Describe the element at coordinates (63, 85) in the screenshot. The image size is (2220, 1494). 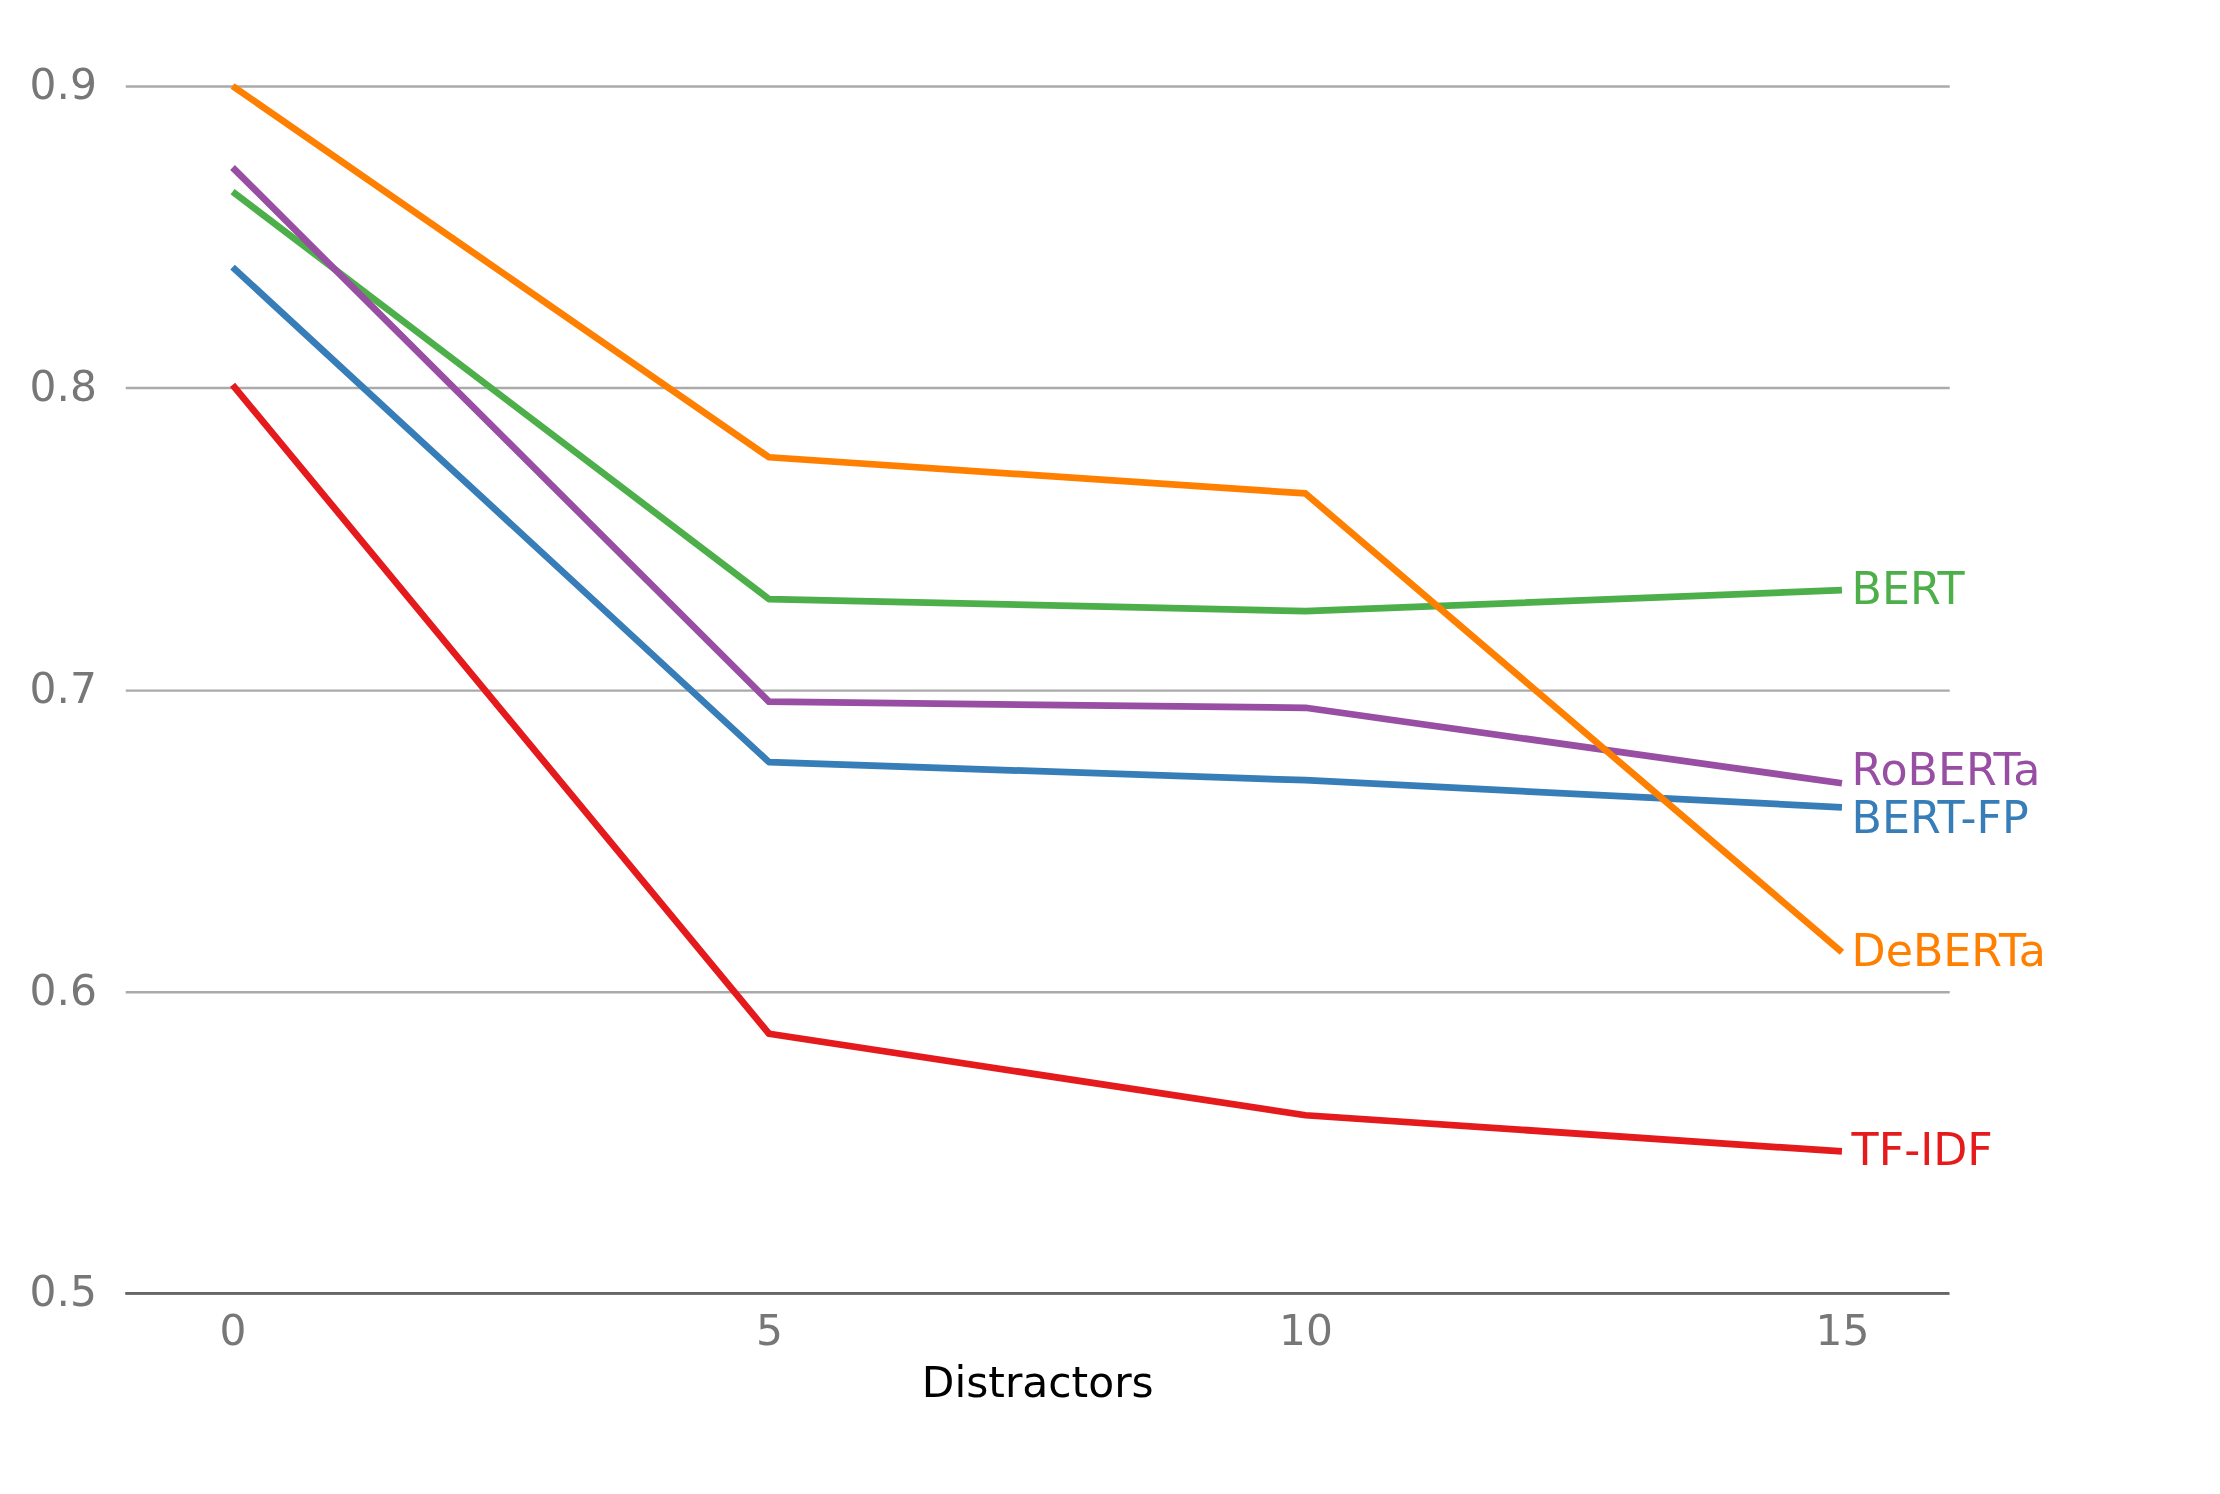
I see `y-tick-label: 0.9` at that location.